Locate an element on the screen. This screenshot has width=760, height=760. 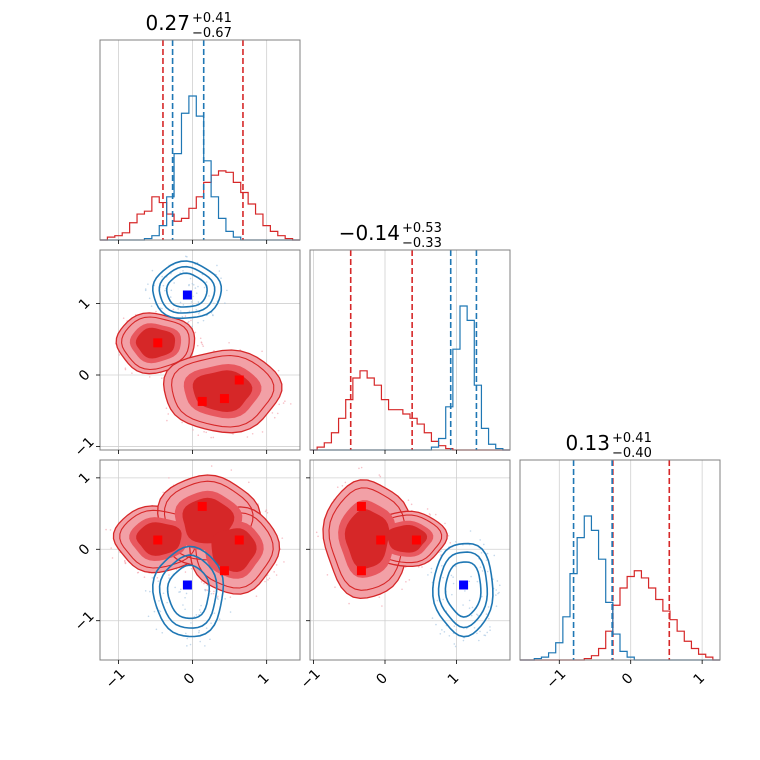
plot-area is located at coordinates (203, 347).